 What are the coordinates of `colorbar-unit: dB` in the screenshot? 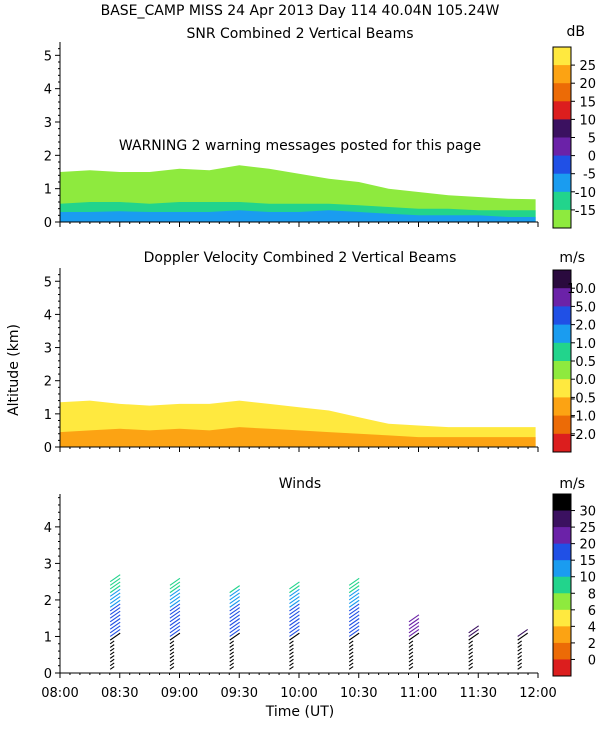 It's located at (576, 32).